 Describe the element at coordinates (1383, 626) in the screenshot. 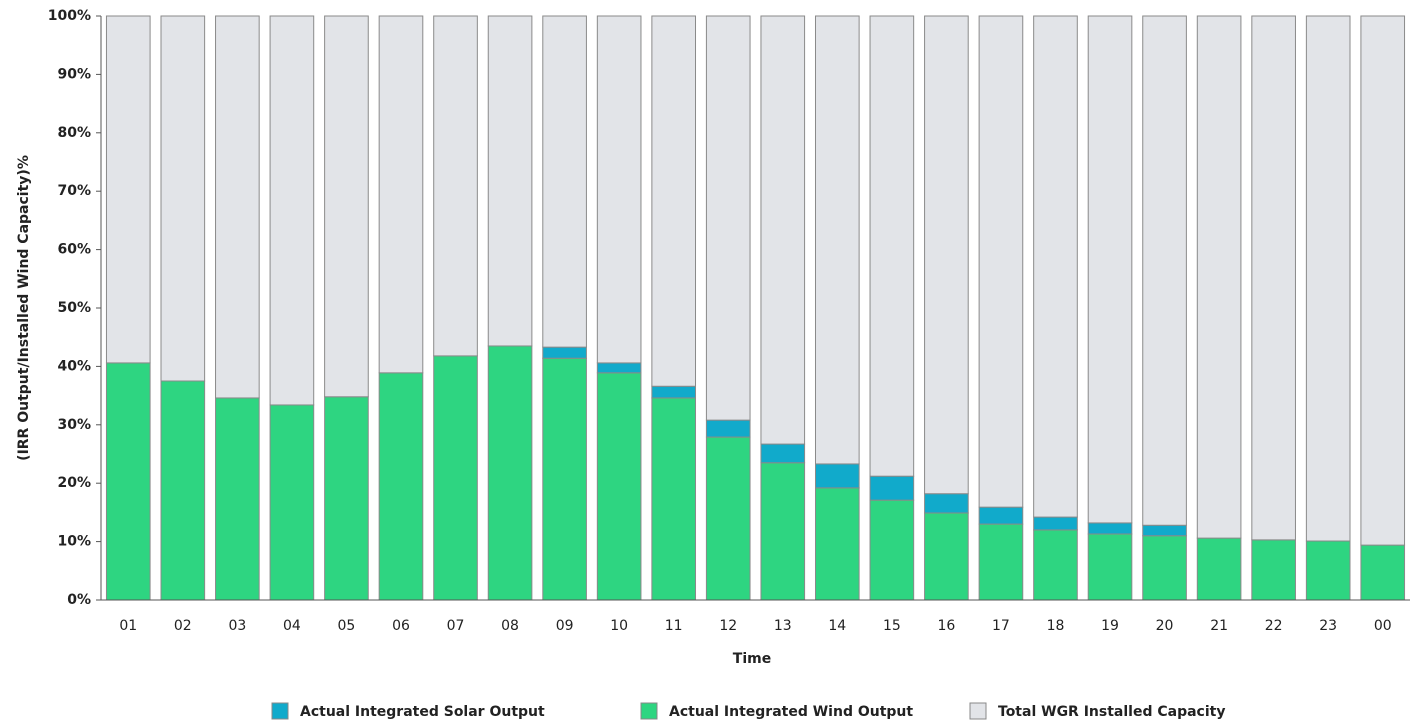

I see `x-tick-label: 00` at that location.